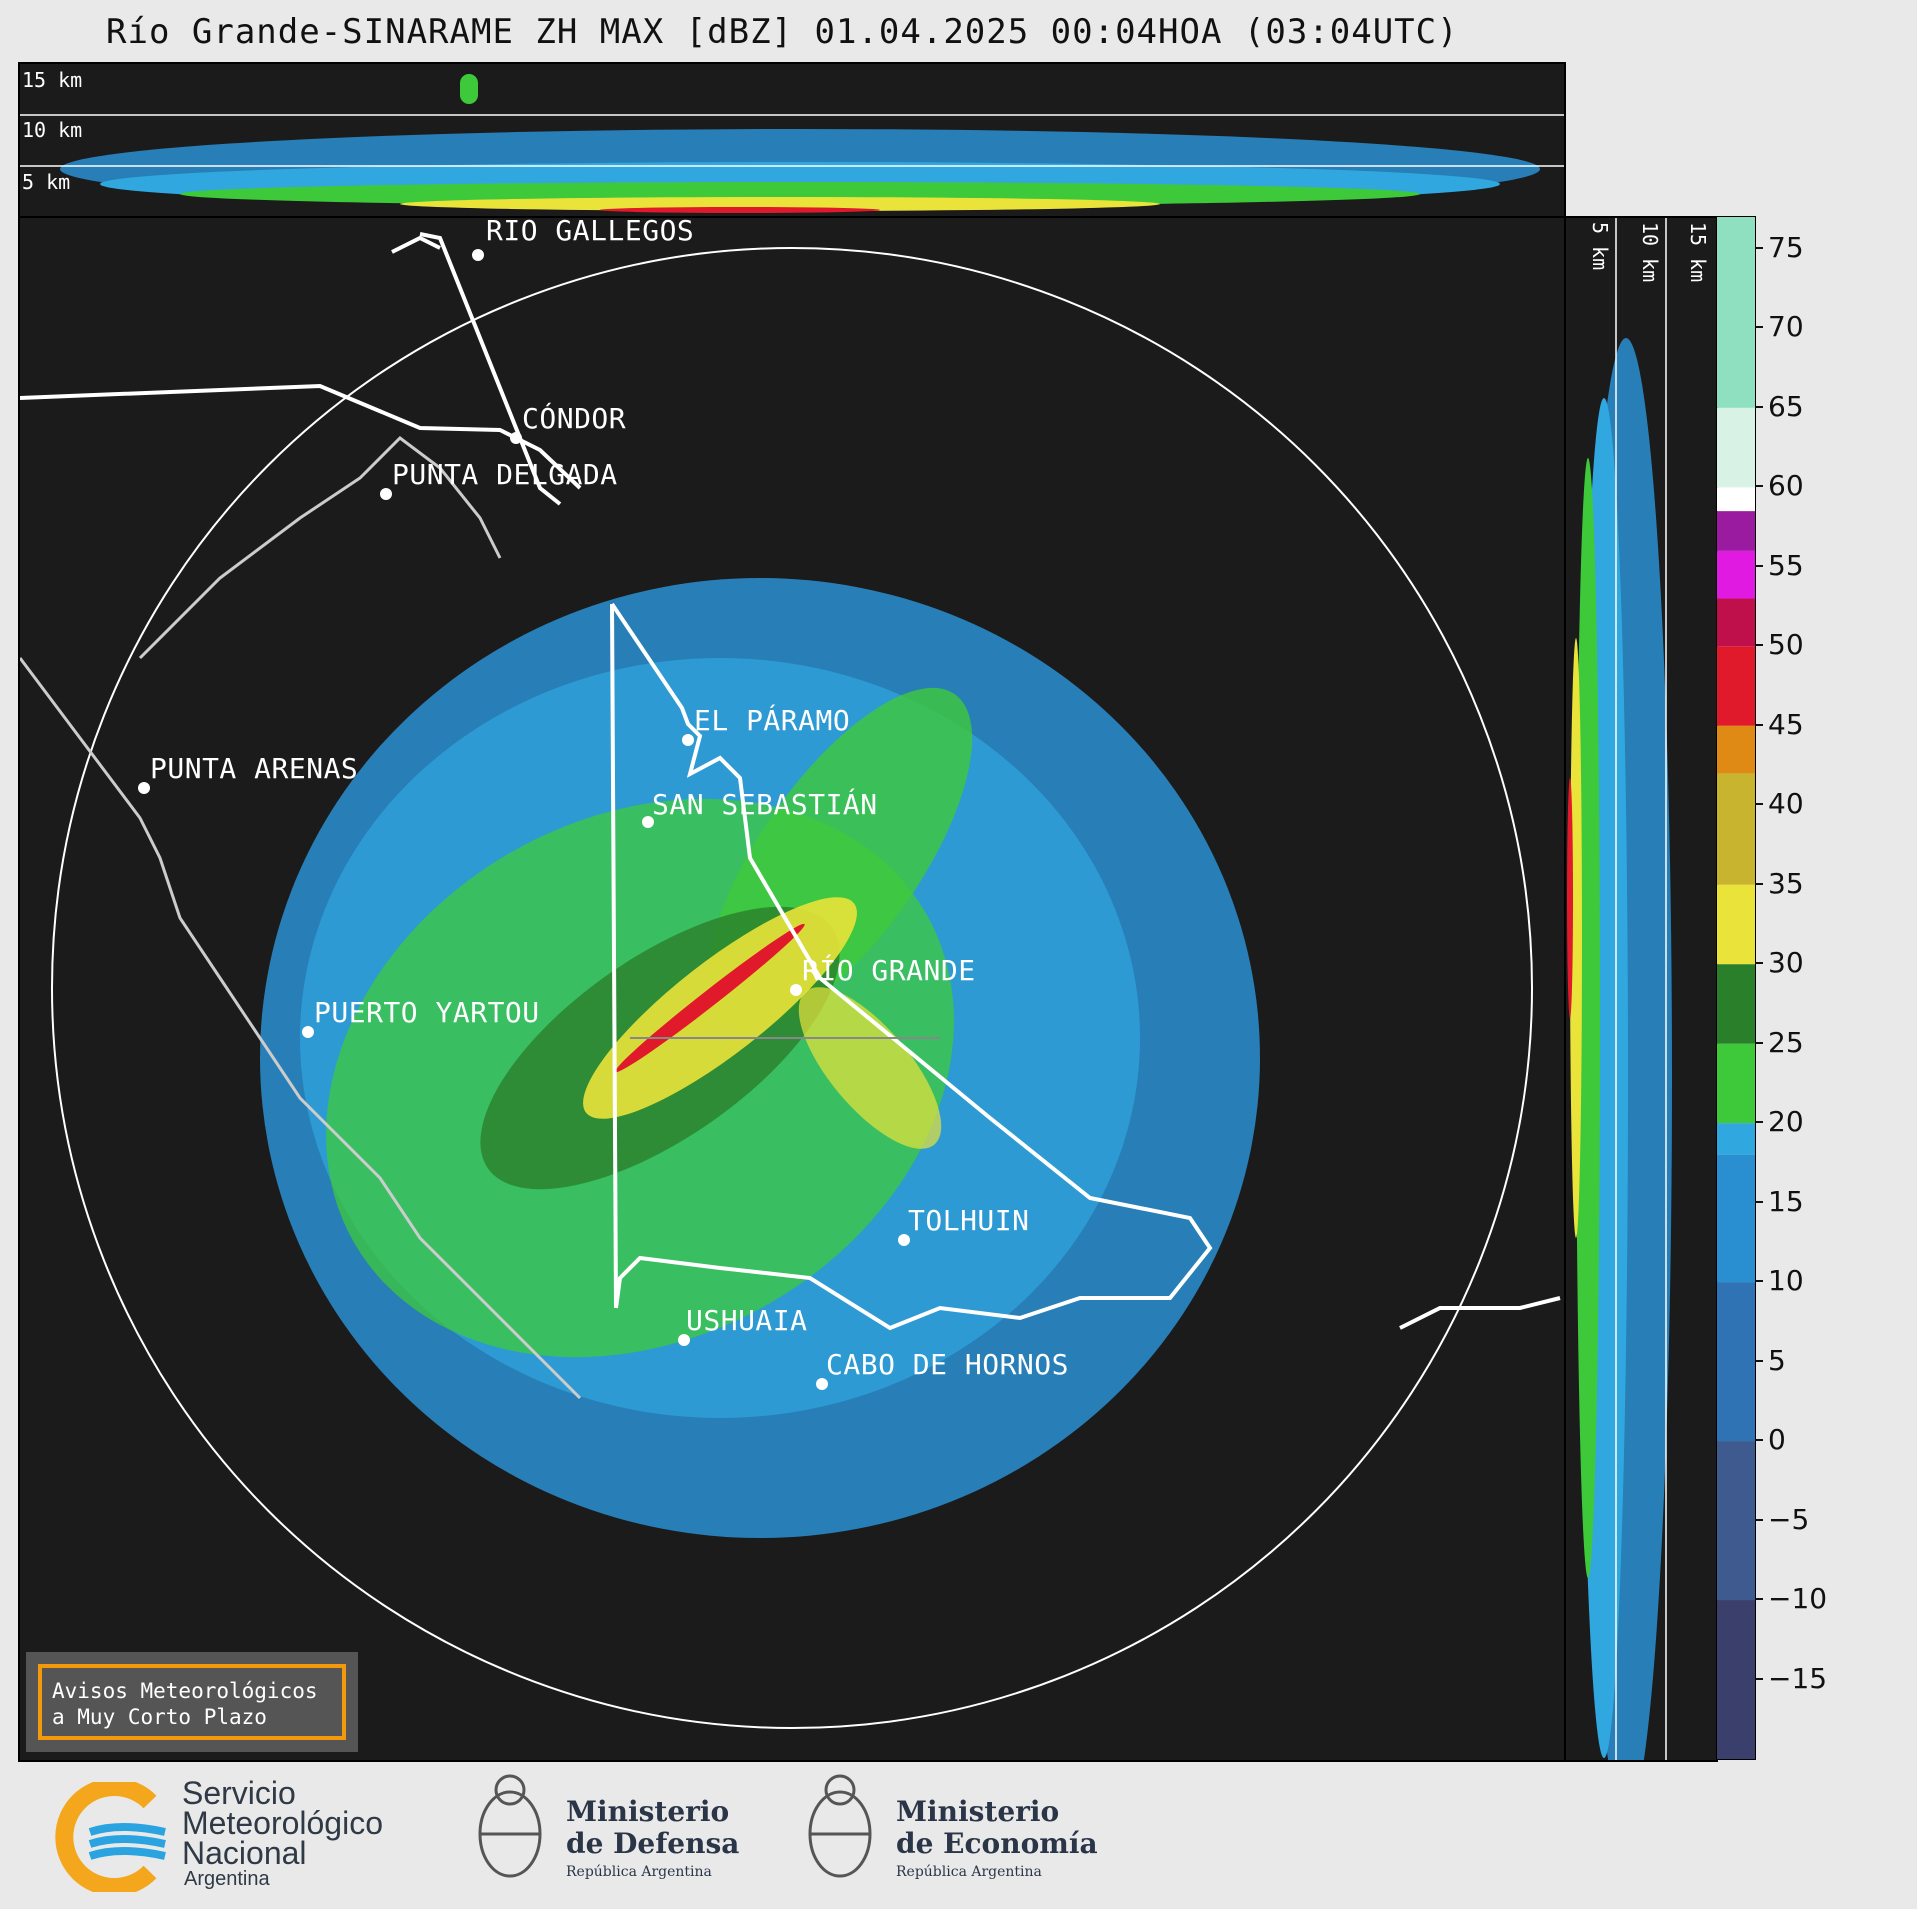  What do you see at coordinates (948, 1364) in the screenshot?
I see `city-label-cabo-de-hornos: CABO DE HORNOS` at bounding box center [948, 1364].